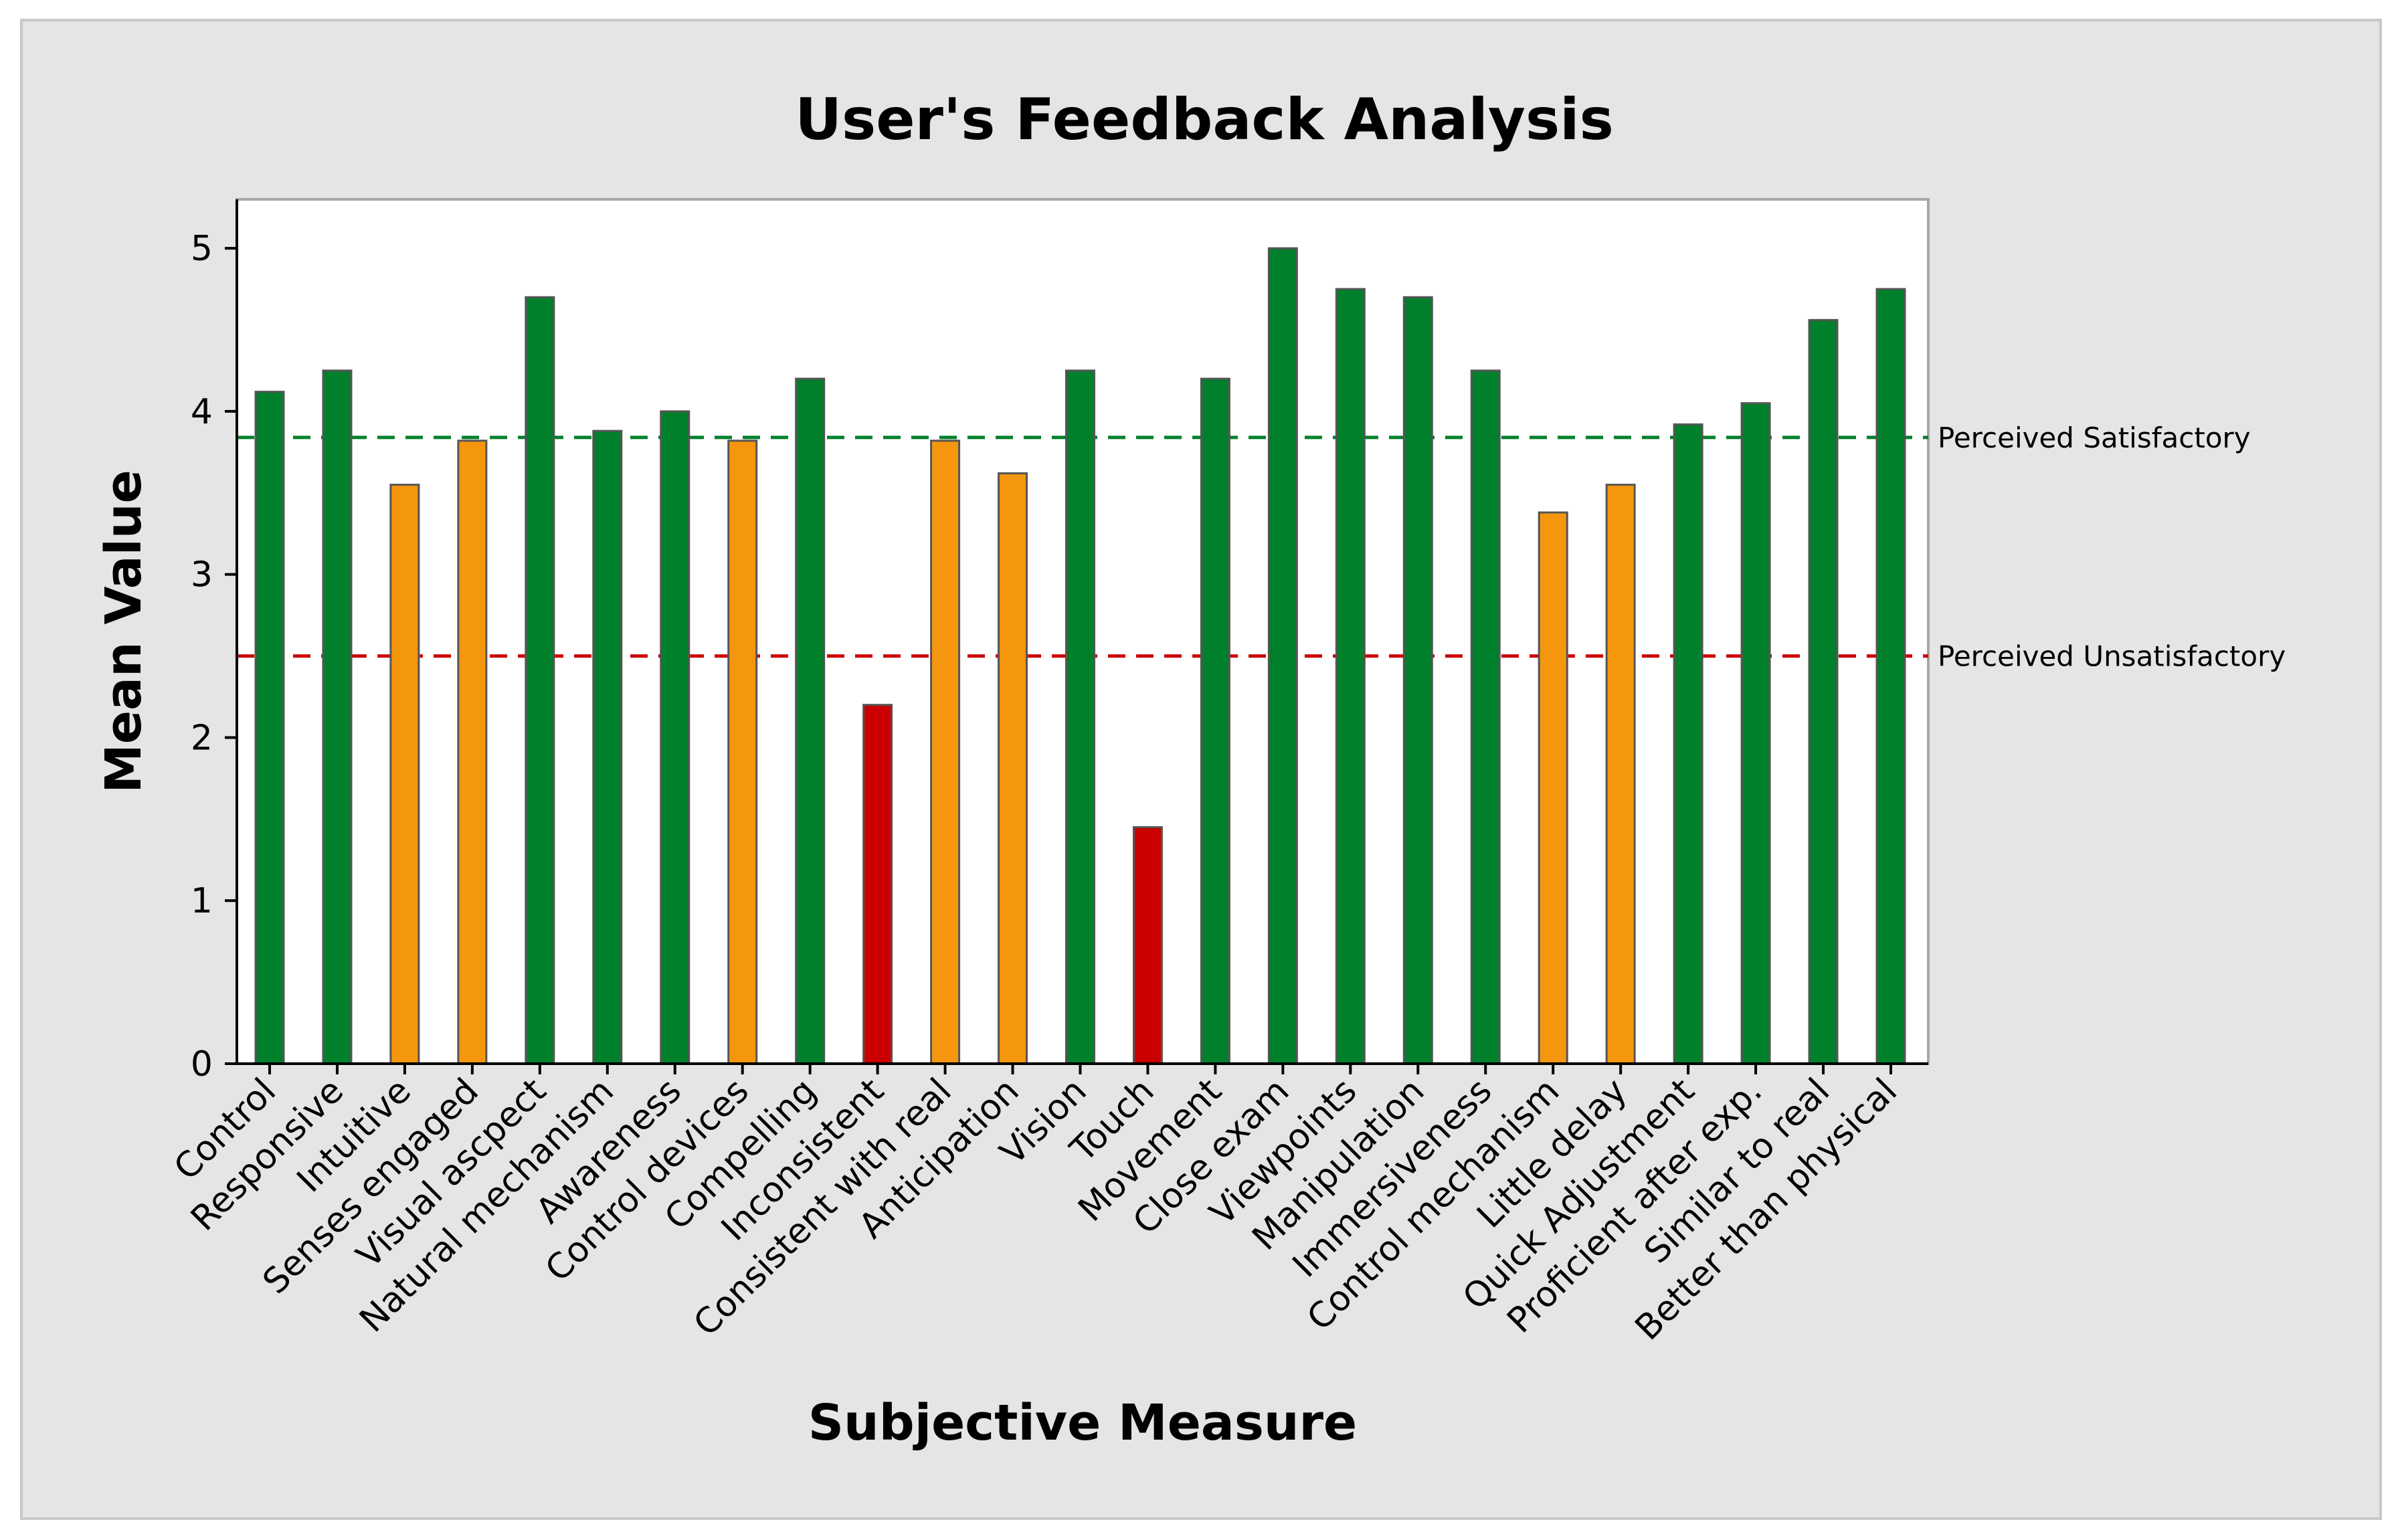  Describe the element at coordinates (338, 717) in the screenshot. I see `bar-responsive` at that location.